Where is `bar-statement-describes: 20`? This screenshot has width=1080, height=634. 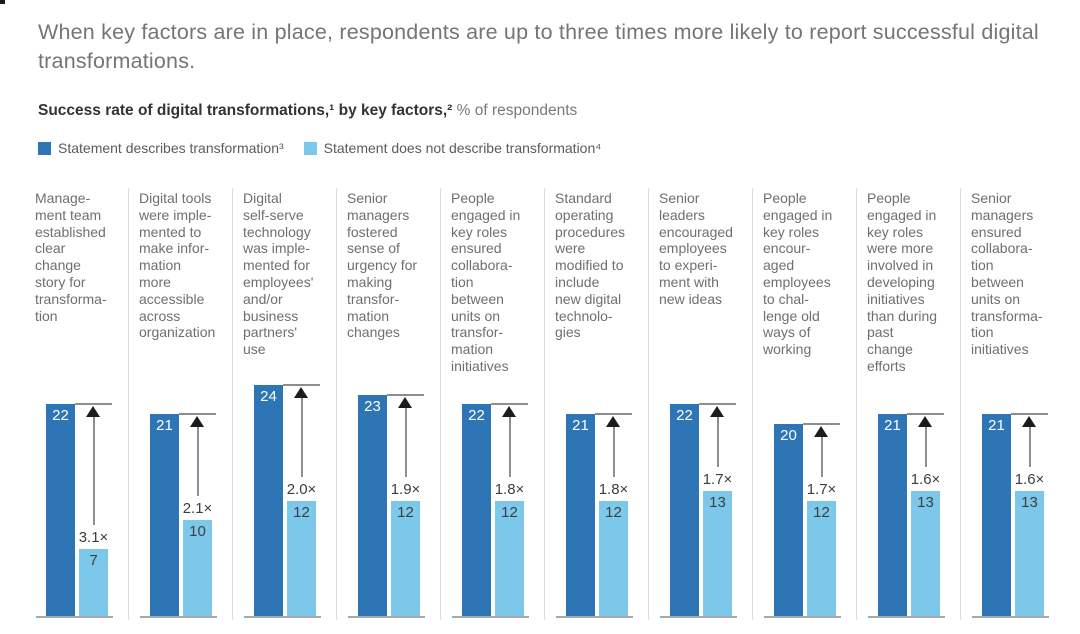 bar-statement-describes: 20 is located at coordinates (788, 520).